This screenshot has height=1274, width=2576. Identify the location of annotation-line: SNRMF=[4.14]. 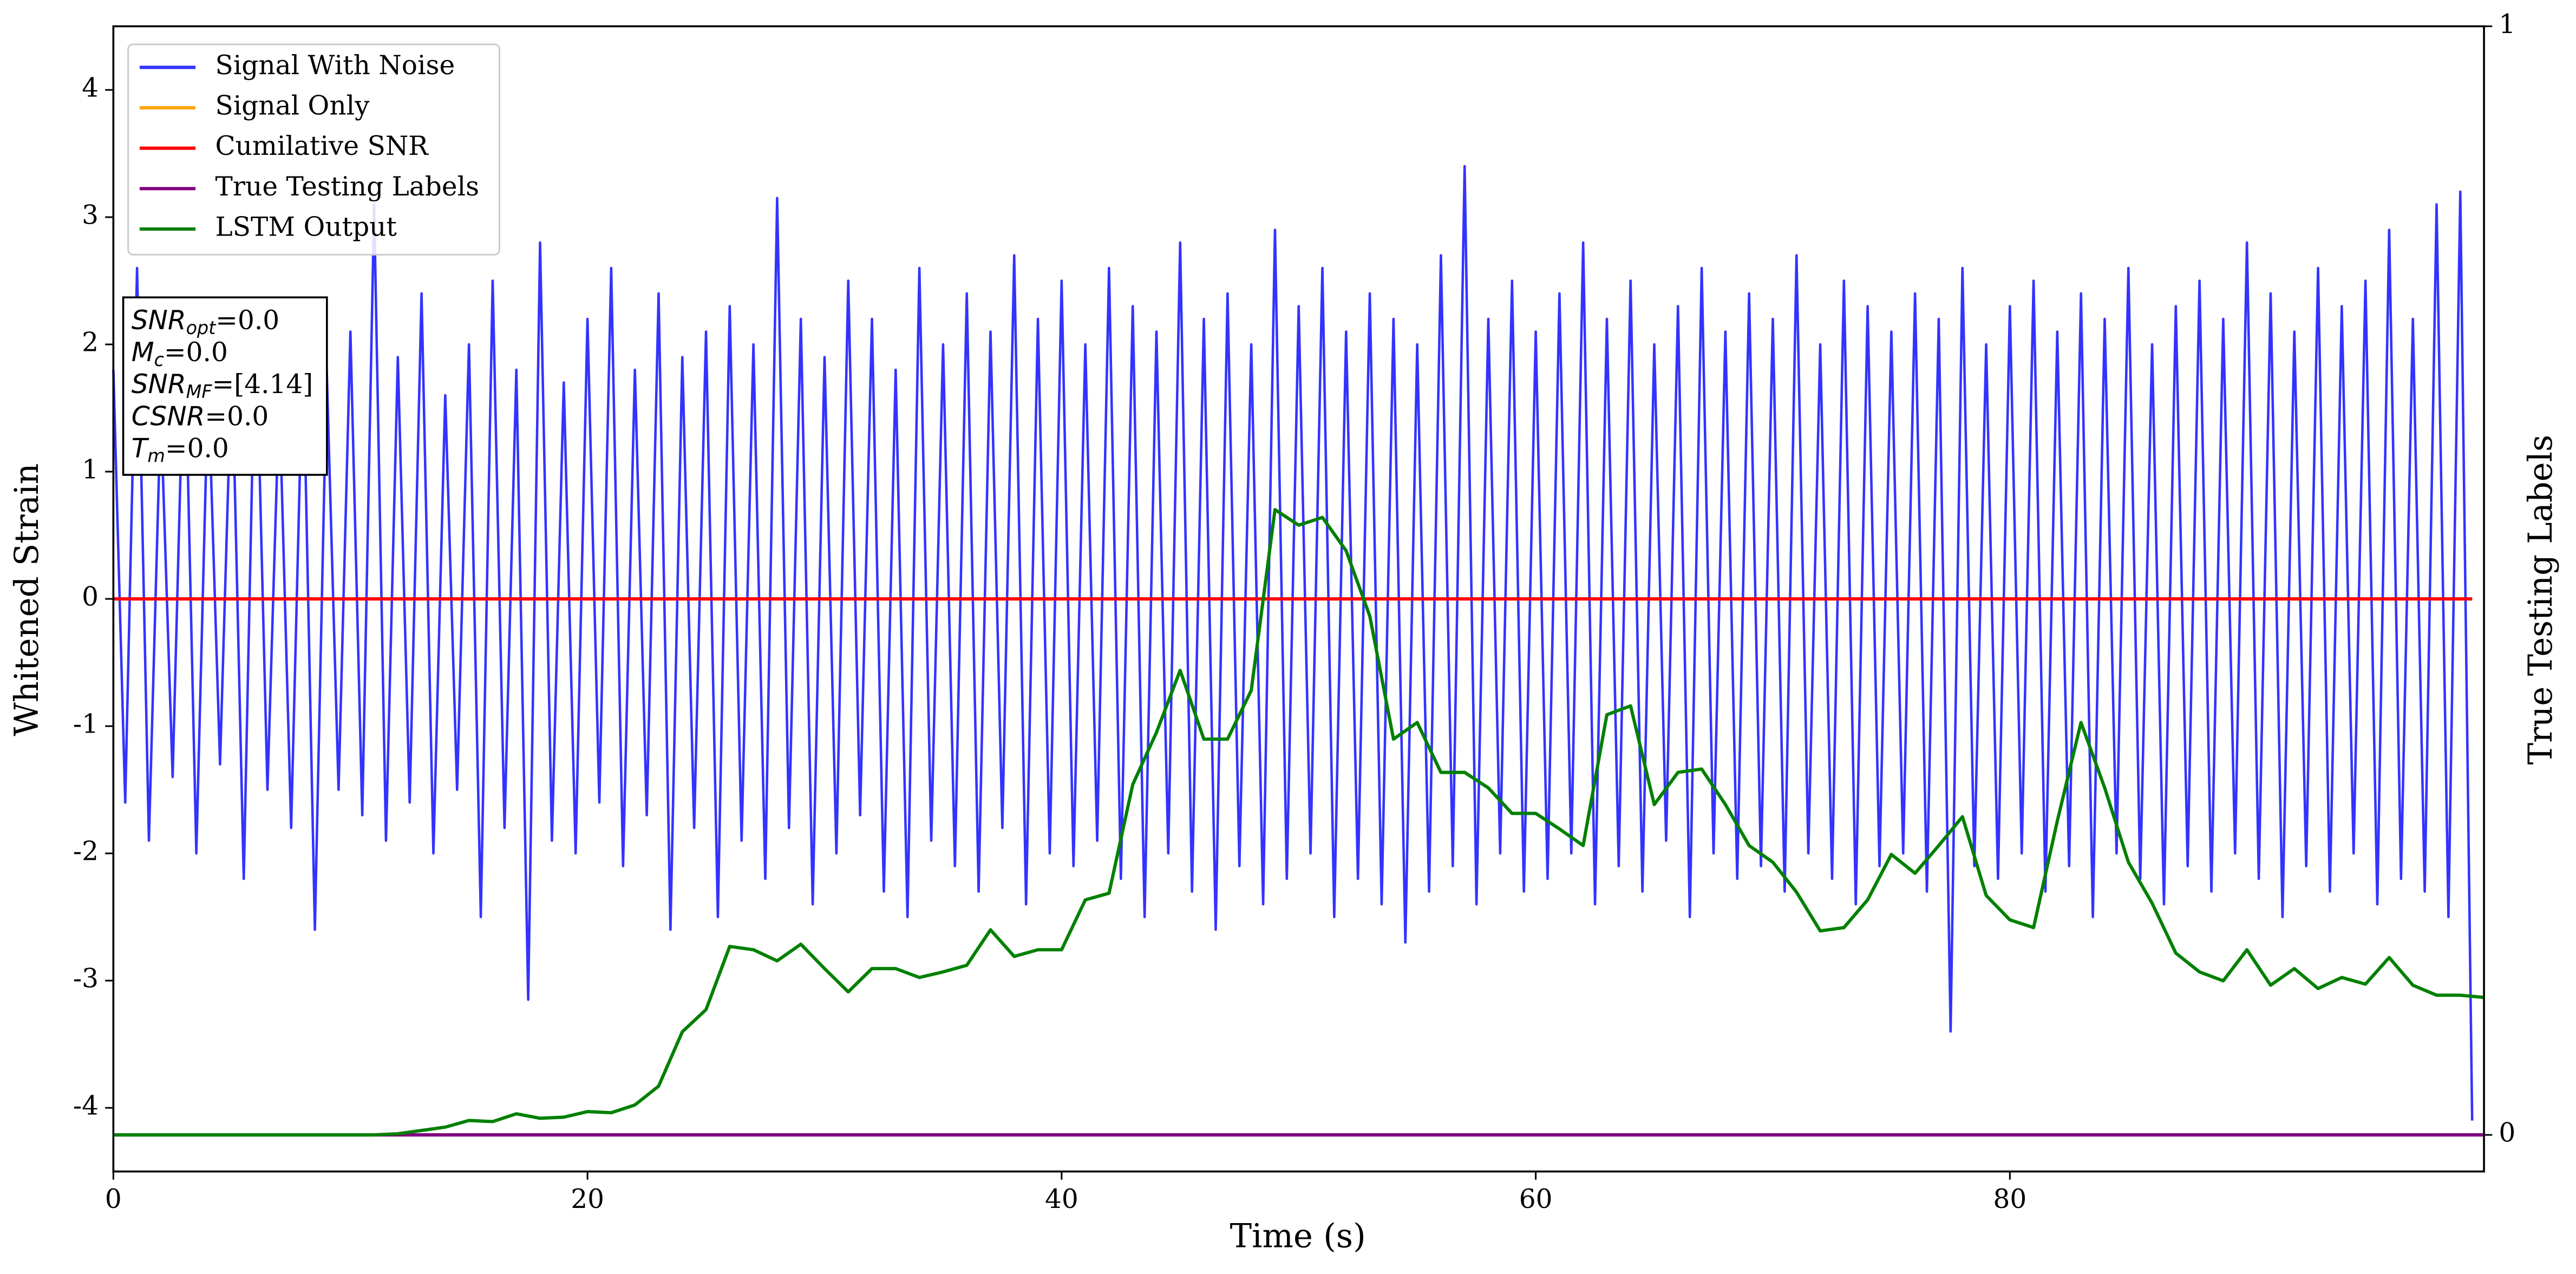
(223, 385).